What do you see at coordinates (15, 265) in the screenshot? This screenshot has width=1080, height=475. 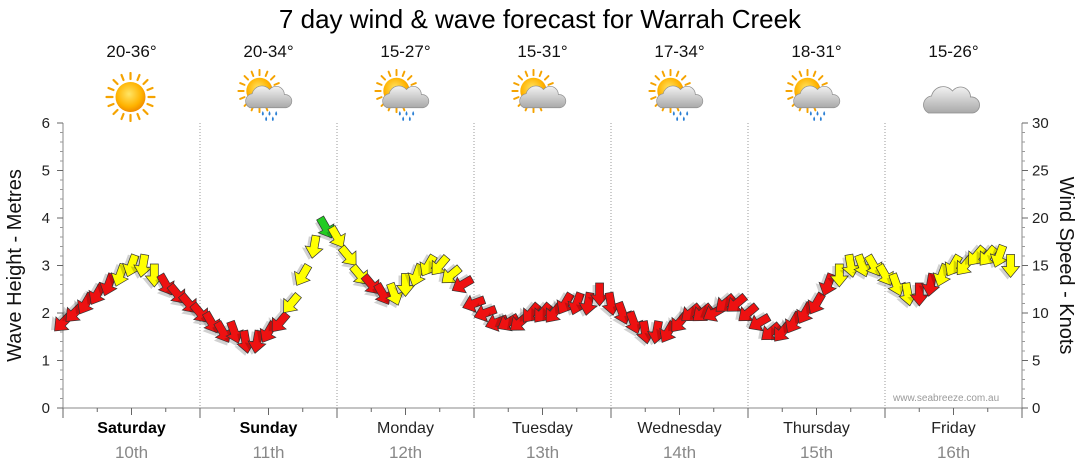 I see `y-axis-title-left: Wave Height - Metres` at bounding box center [15, 265].